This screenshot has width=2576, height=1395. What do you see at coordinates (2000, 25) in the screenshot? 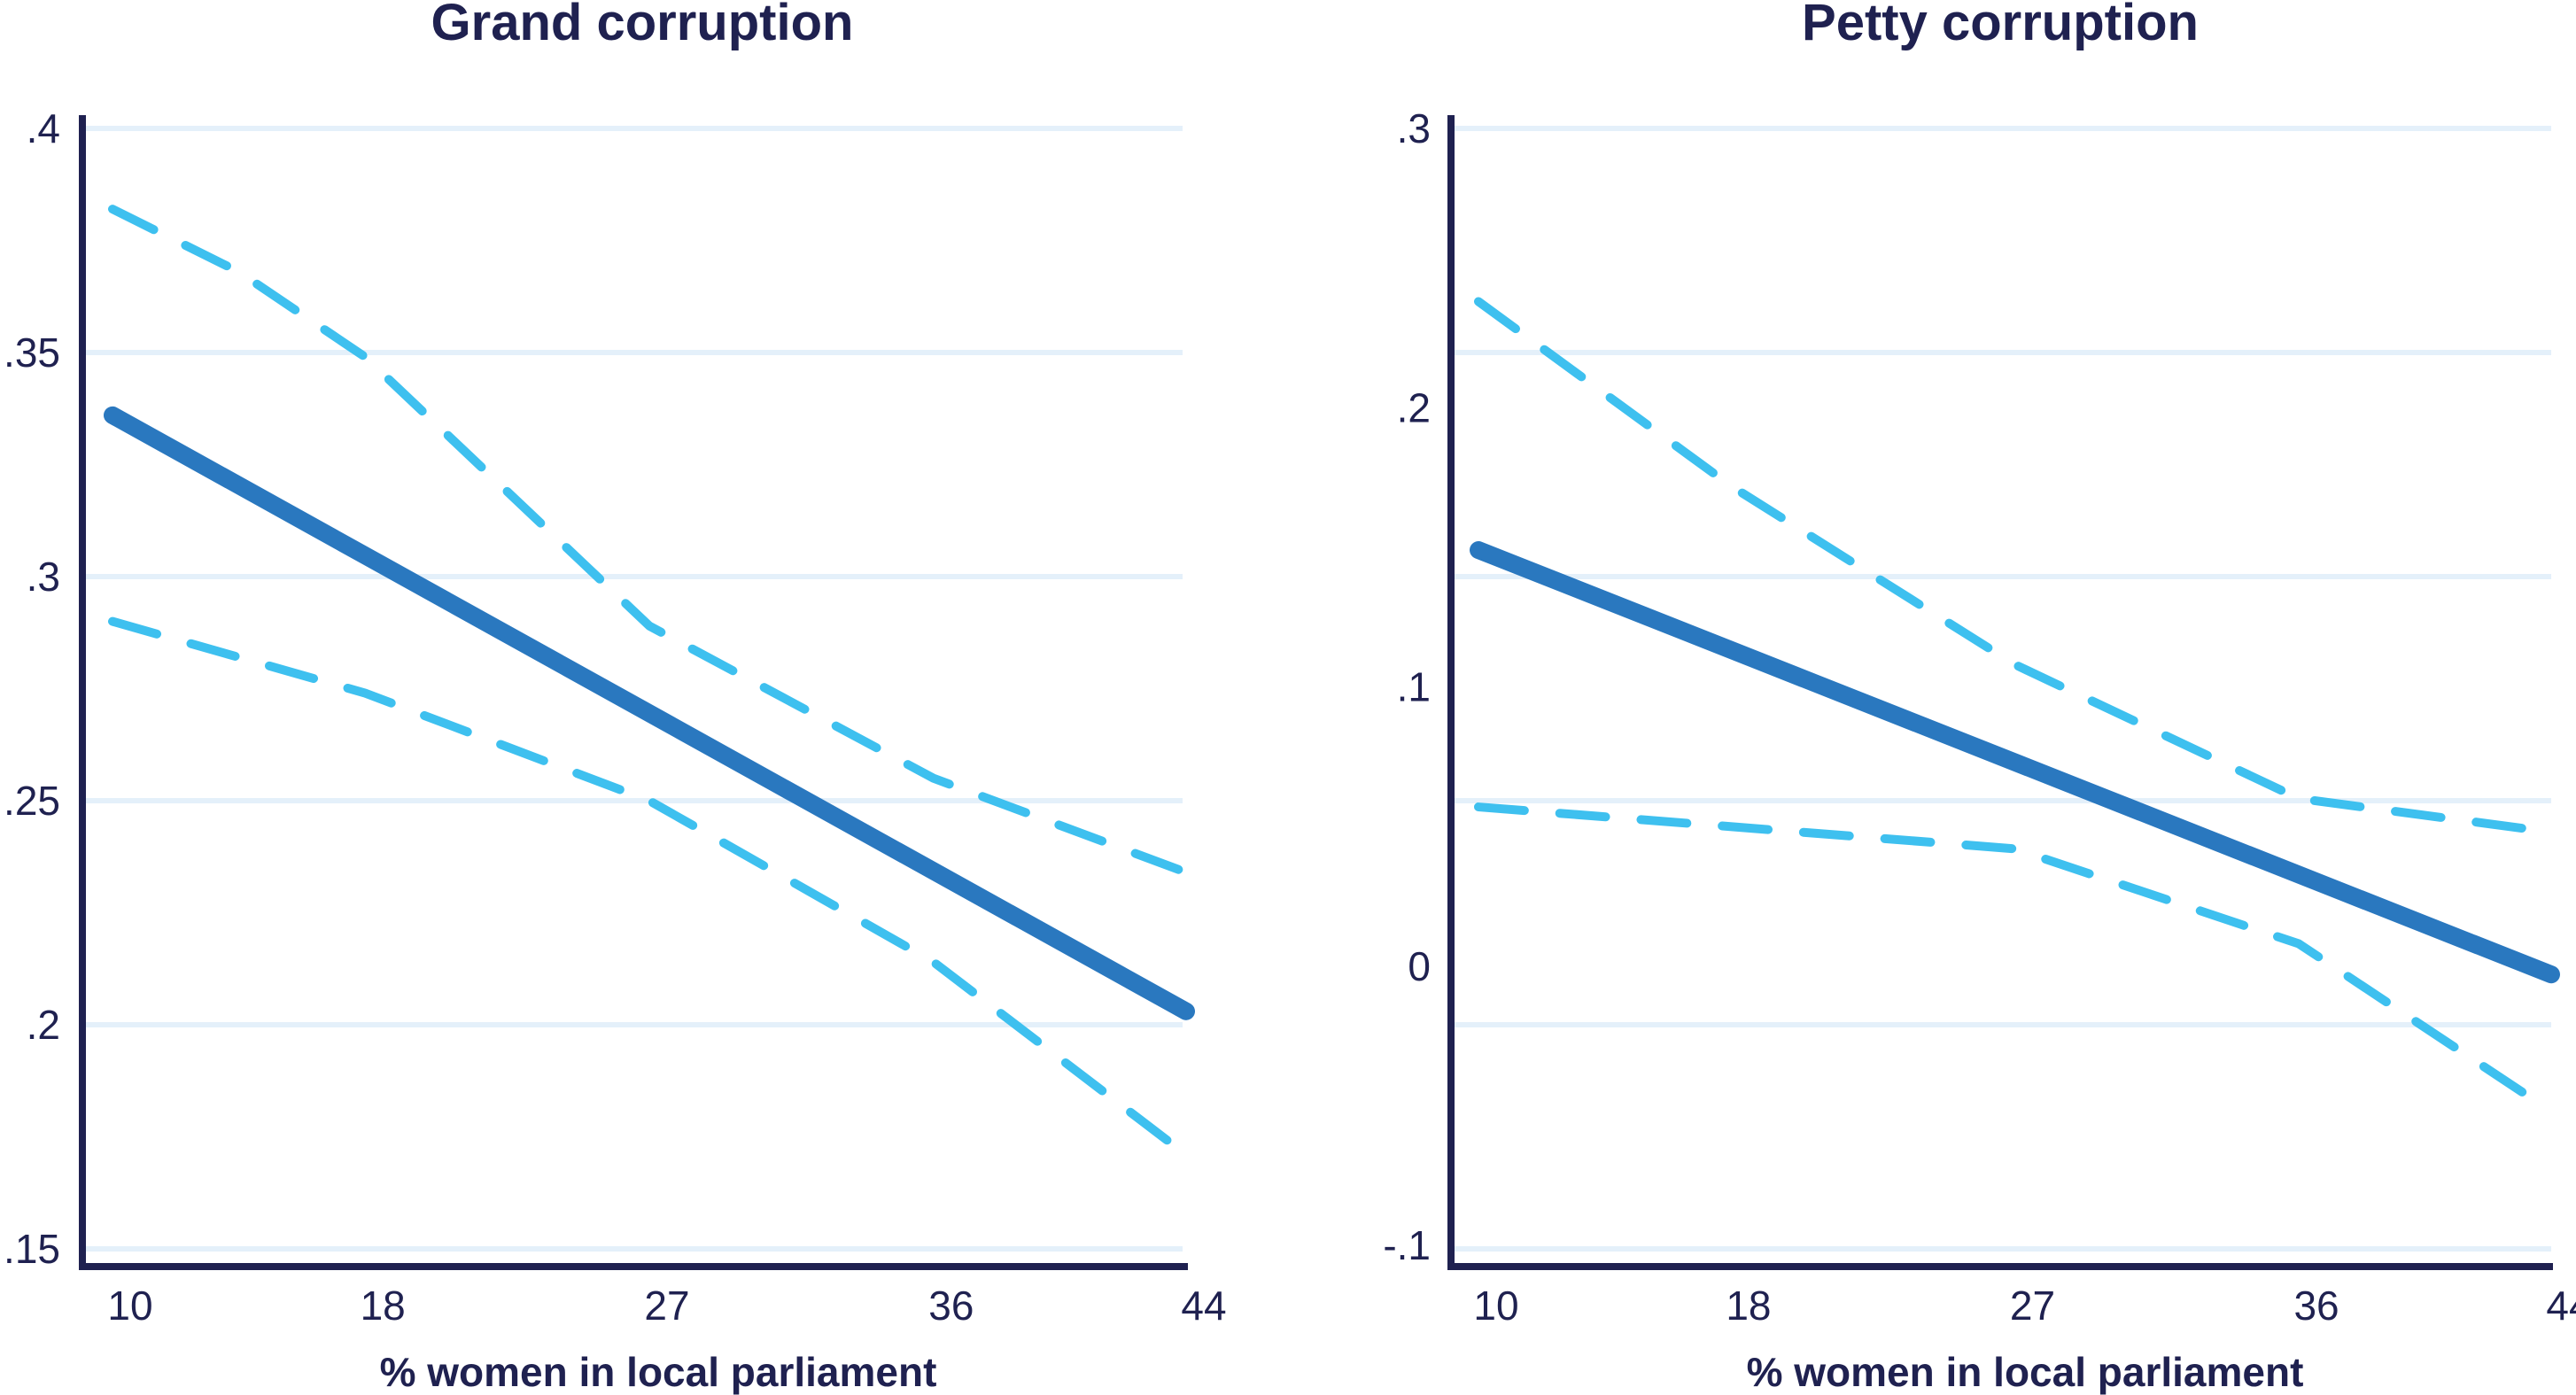
I see `chart-title: Petty corruption` at bounding box center [2000, 25].